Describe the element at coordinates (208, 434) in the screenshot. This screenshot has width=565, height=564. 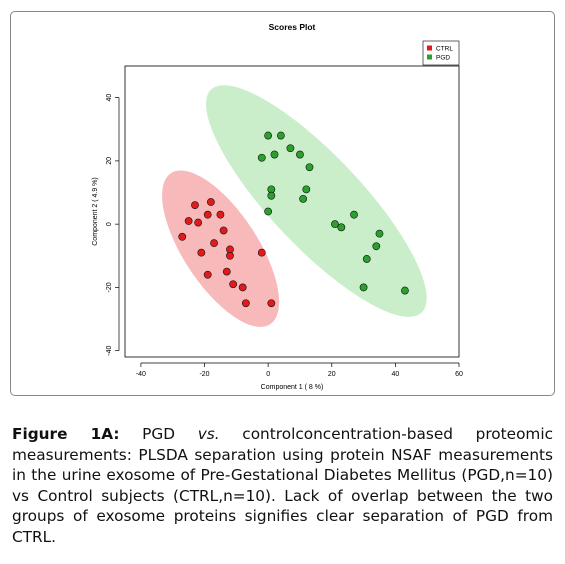
I see `caption-italic: vs.` at that location.